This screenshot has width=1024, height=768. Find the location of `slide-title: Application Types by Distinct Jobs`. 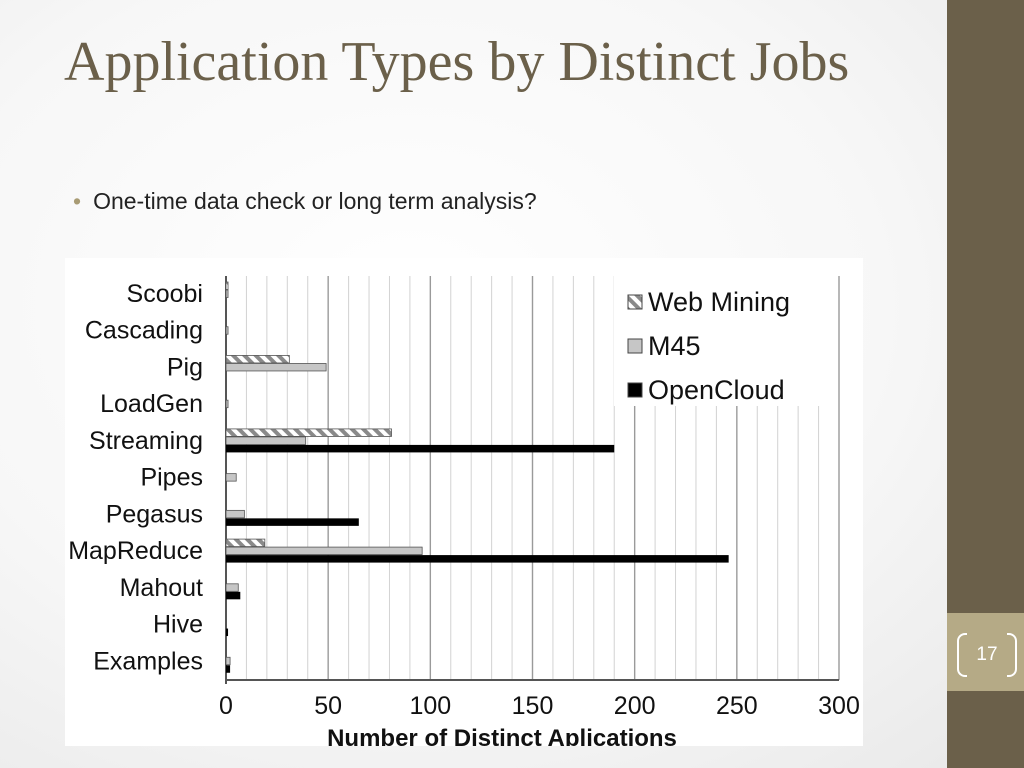

slide-title: Application Types by Distinct Jobs is located at coordinates (457, 62).